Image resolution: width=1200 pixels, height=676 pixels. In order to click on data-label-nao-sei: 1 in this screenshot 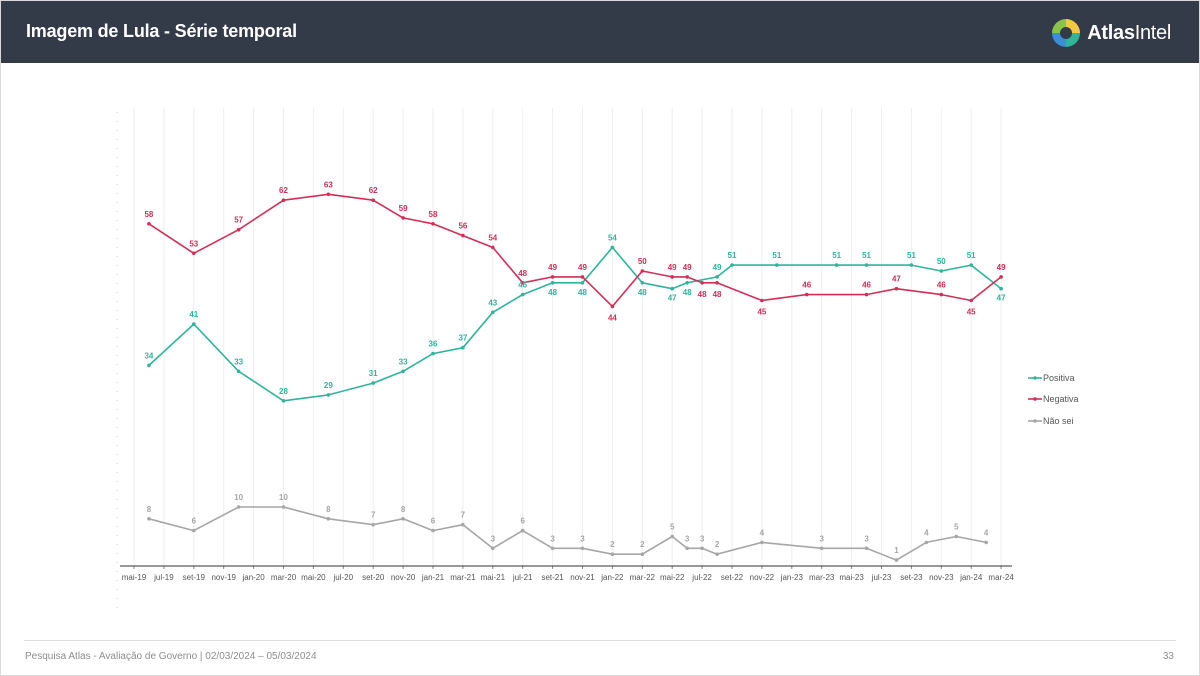, I will do `click(896, 550)`.